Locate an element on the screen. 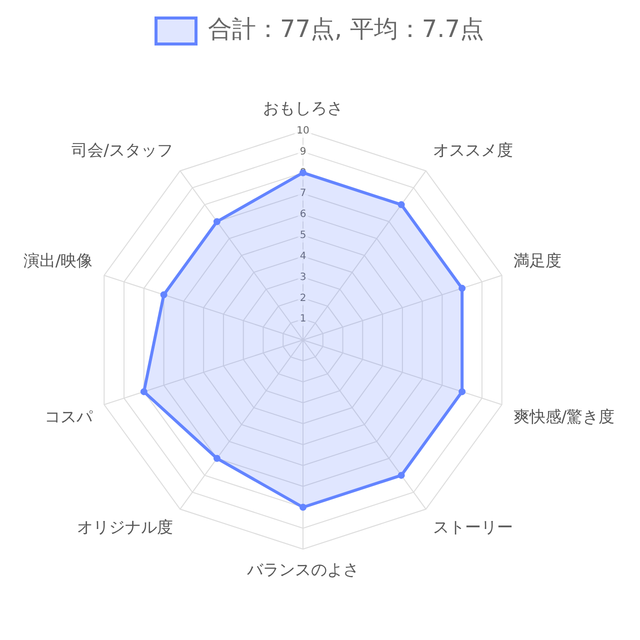 Image resolution: width=640 pixels, height=640 pixels. y-tick-label: 6 is located at coordinates (303, 214).